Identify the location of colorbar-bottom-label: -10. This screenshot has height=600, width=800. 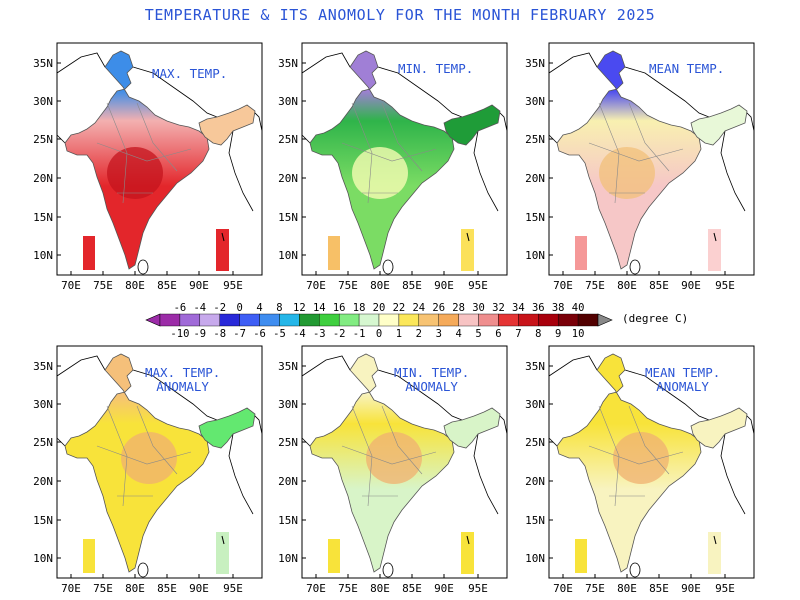
(179, 334).